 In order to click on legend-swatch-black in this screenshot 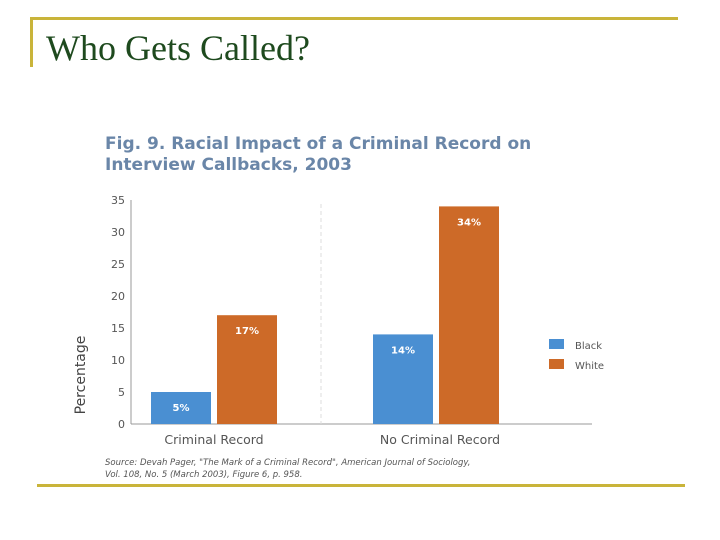, I will do `click(556, 344)`.